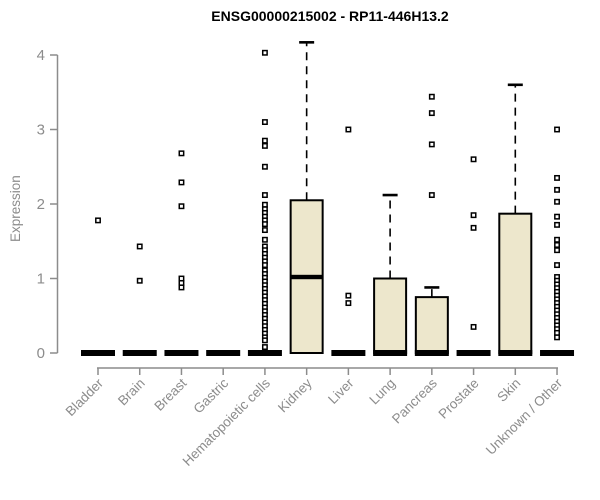 The image size is (600, 500). I want to click on y-tick-label: 0, so click(41, 353).